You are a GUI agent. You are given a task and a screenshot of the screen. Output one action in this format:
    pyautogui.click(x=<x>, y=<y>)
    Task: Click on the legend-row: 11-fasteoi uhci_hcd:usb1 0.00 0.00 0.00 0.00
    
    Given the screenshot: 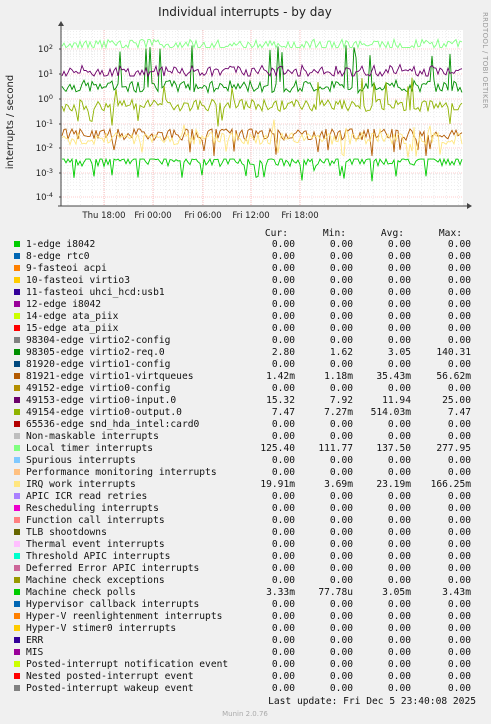 What is the action you would take?
    pyautogui.click(x=242, y=292)
    